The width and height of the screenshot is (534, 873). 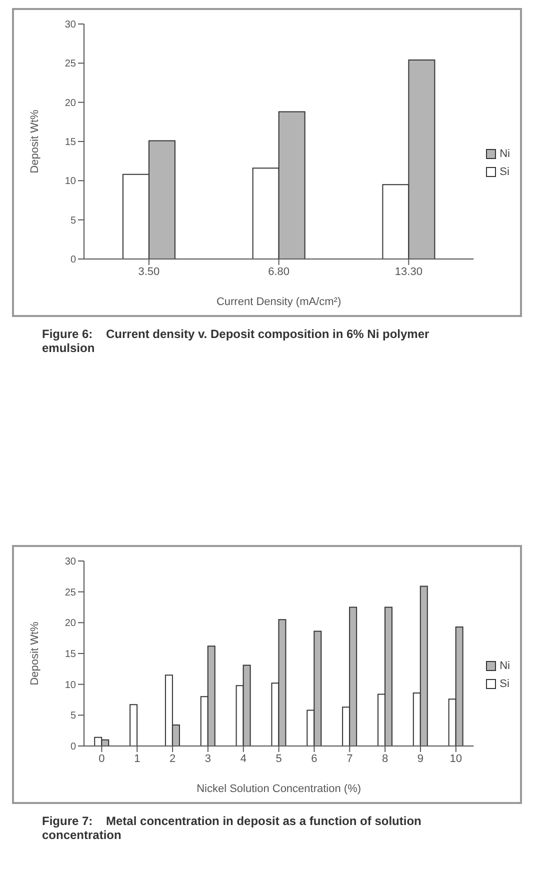 What do you see at coordinates (385, 758) in the screenshot?
I see `x-tick-label: 8` at bounding box center [385, 758].